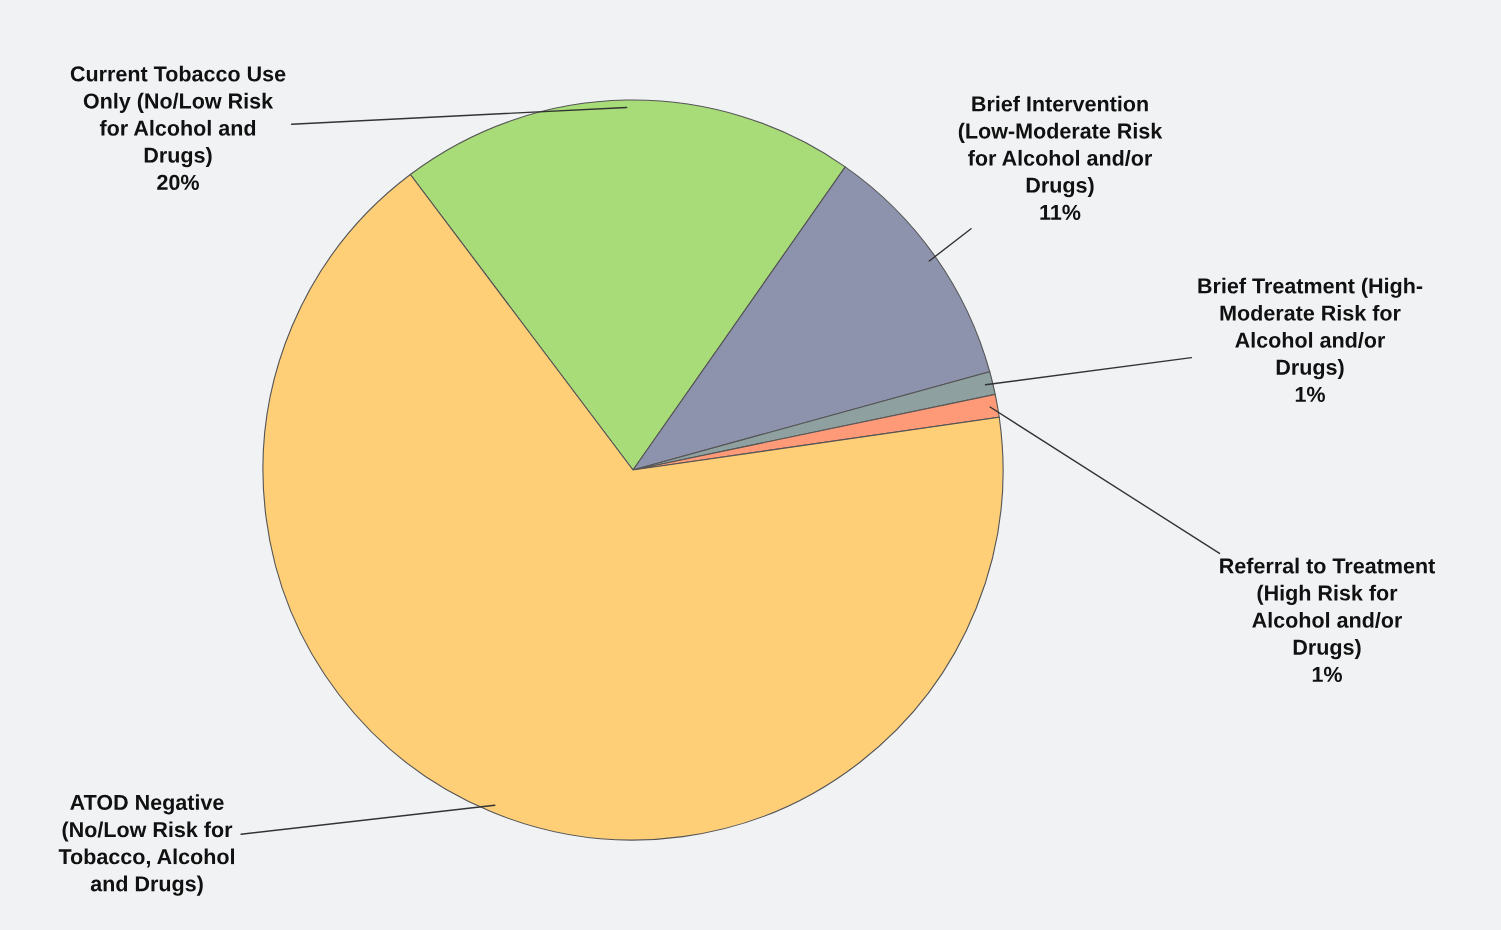 The image size is (1501, 930). Describe the element at coordinates (1310, 328) in the screenshot. I see `slice-label: Brief Treatment (High- Moderate Risk for Alcohol and/or Drugs)` at that location.